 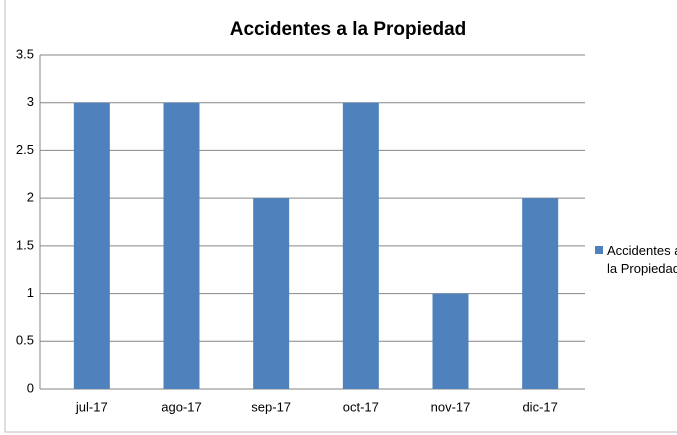 What do you see at coordinates (642, 259) in the screenshot?
I see `legend-label: Accidentes a la Propiedad` at bounding box center [642, 259].